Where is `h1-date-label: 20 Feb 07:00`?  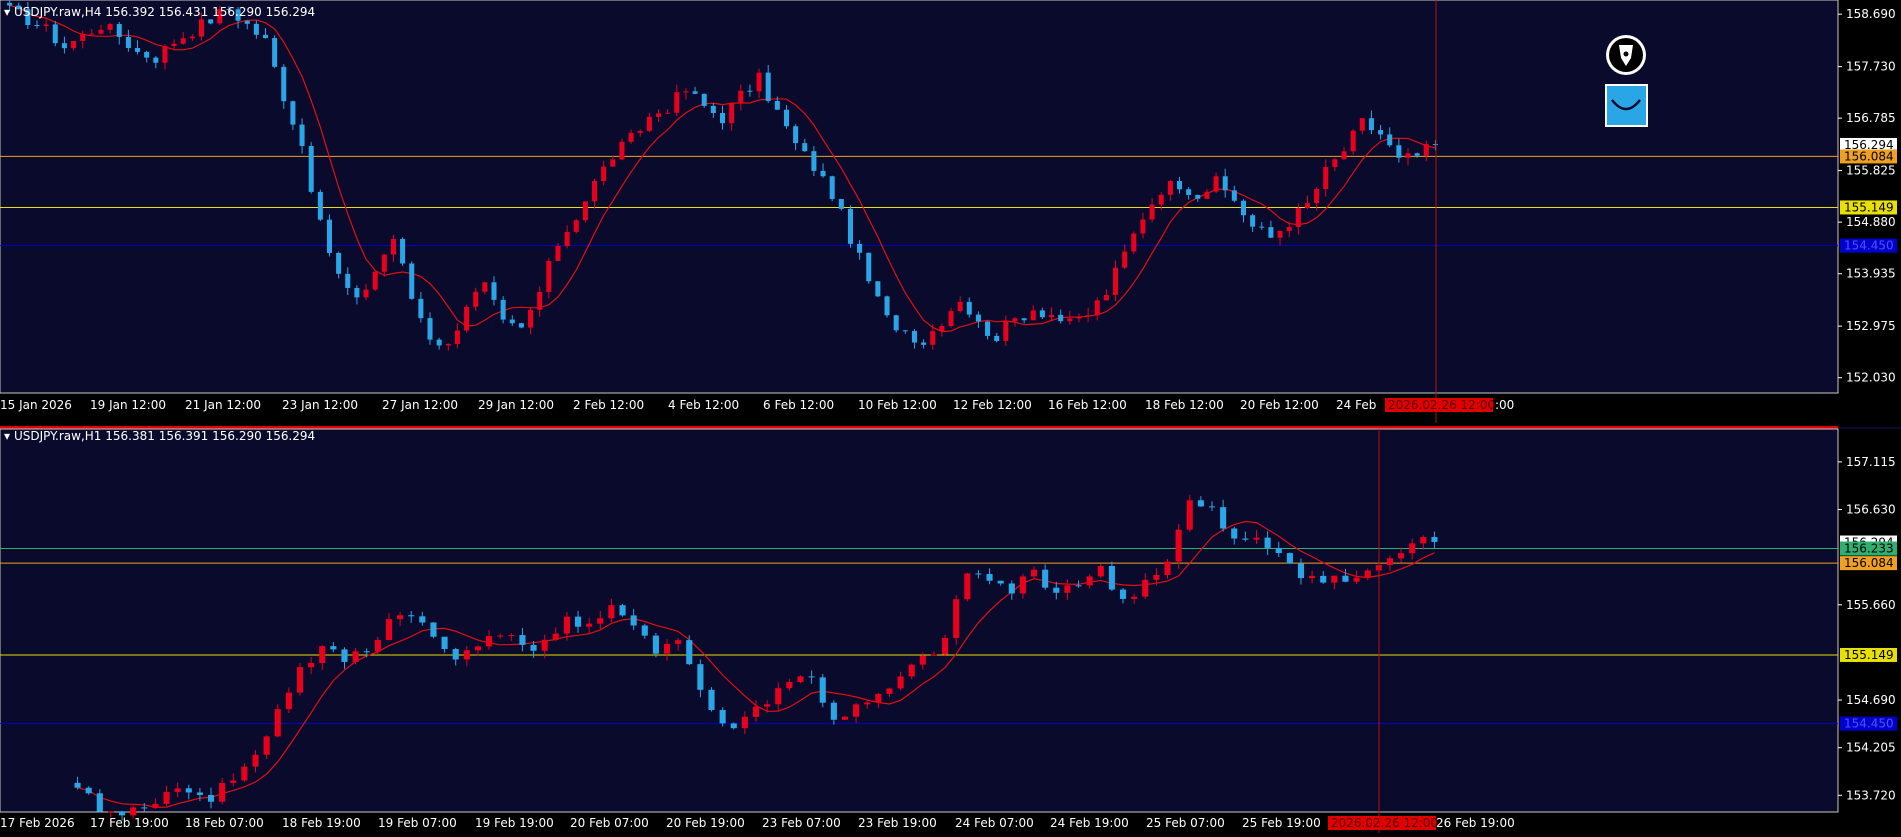 h1-date-label: 20 Feb 07:00 is located at coordinates (609, 823).